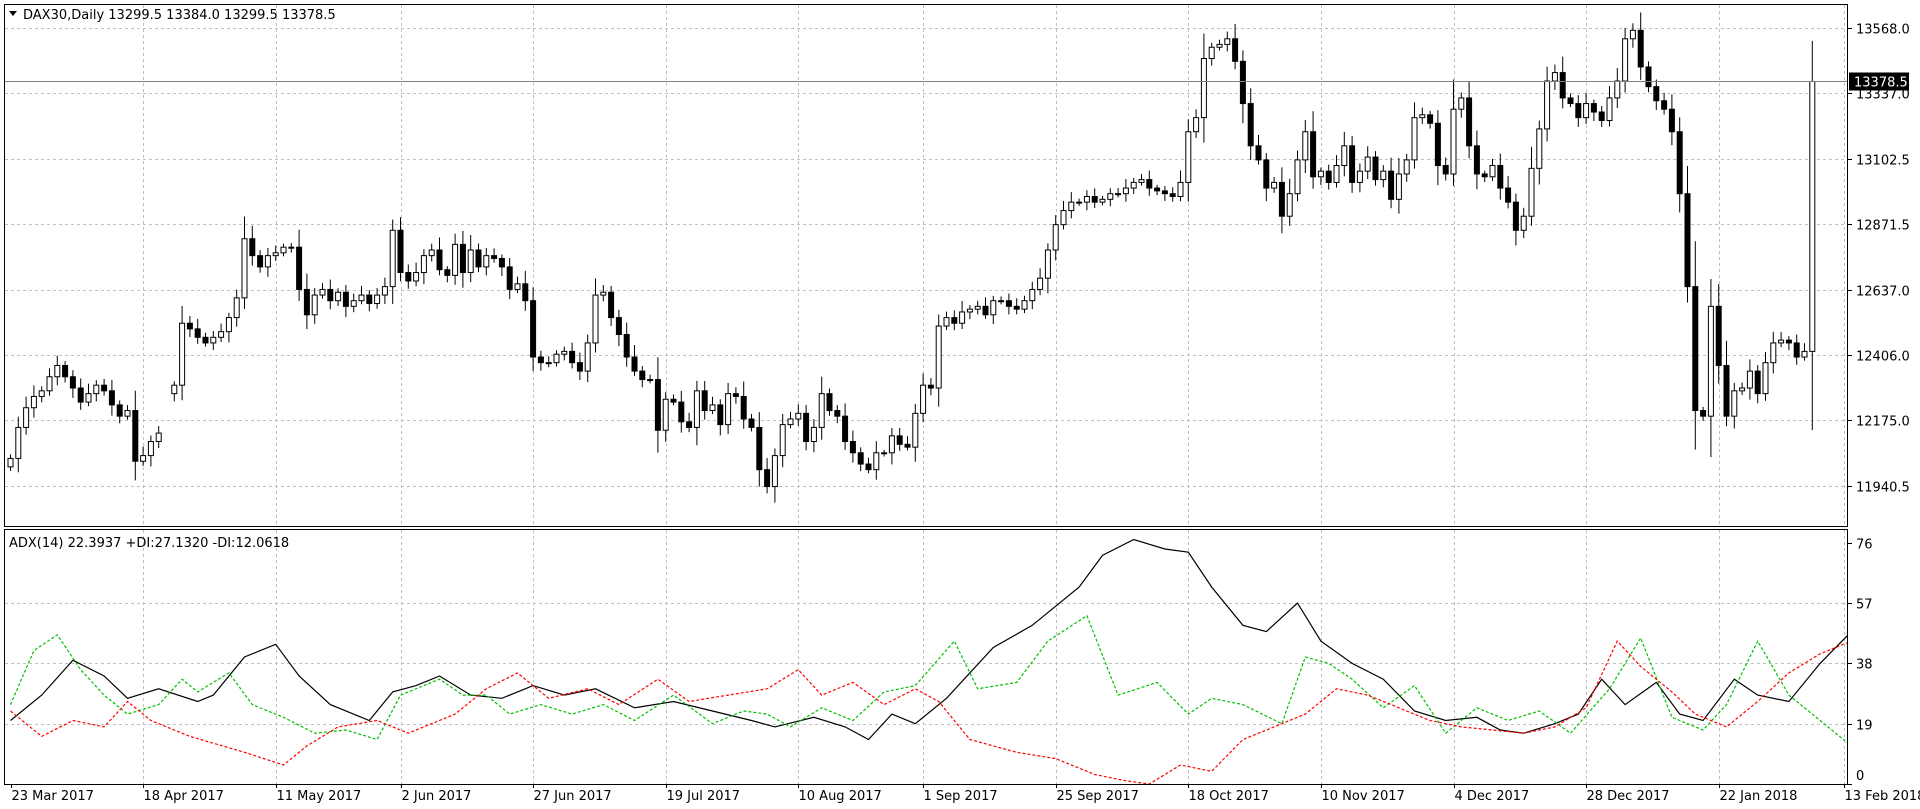 This screenshot has width=1920, height=809. What do you see at coordinates (13, 13) in the screenshot?
I see `collapse-triangle-icon` at bounding box center [13, 13].